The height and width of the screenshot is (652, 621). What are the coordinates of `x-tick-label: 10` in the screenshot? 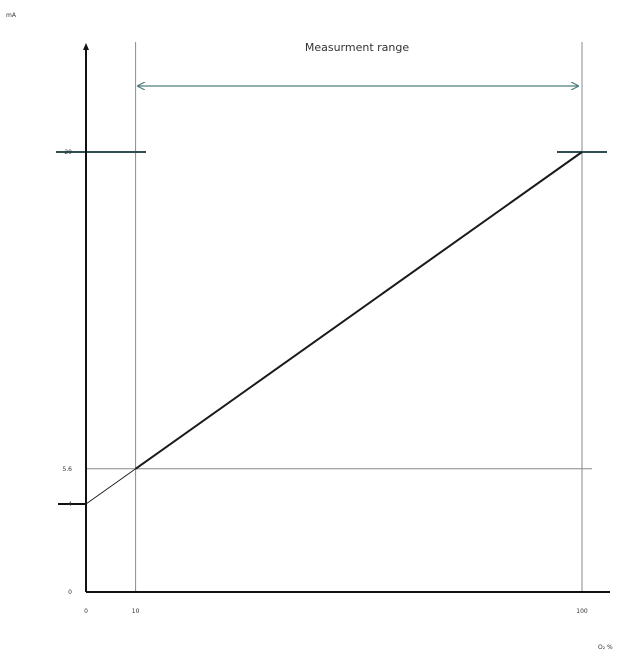 It's located at (136, 611).